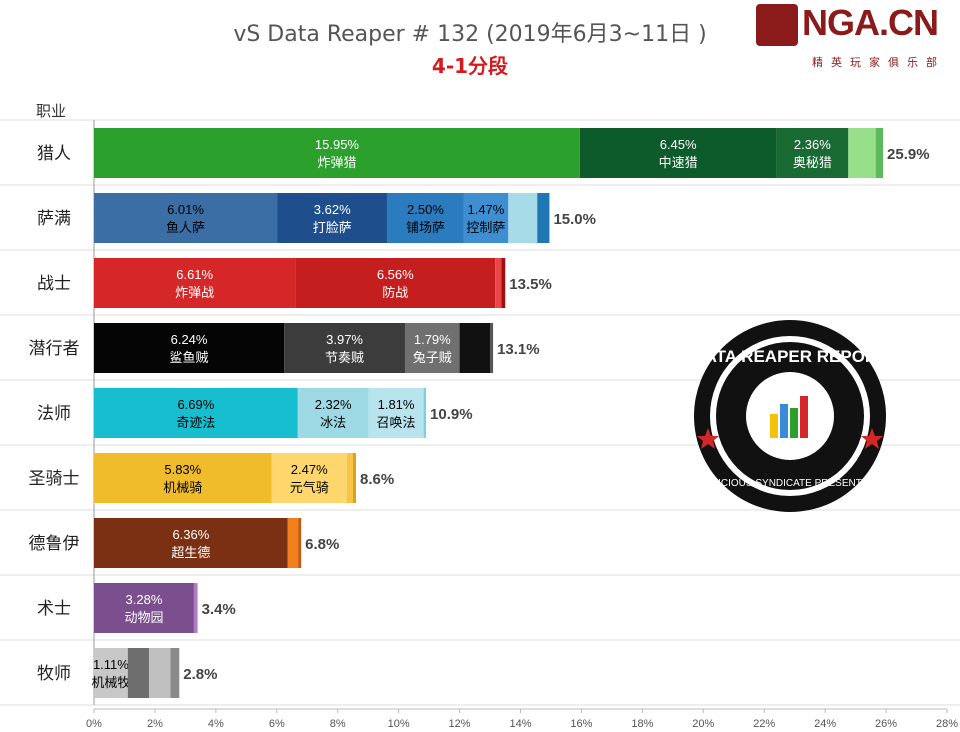 Image resolution: width=960 pixels, height=732 pixels. I want to click on nga-logo: NGA.CN, so click(870, 22).